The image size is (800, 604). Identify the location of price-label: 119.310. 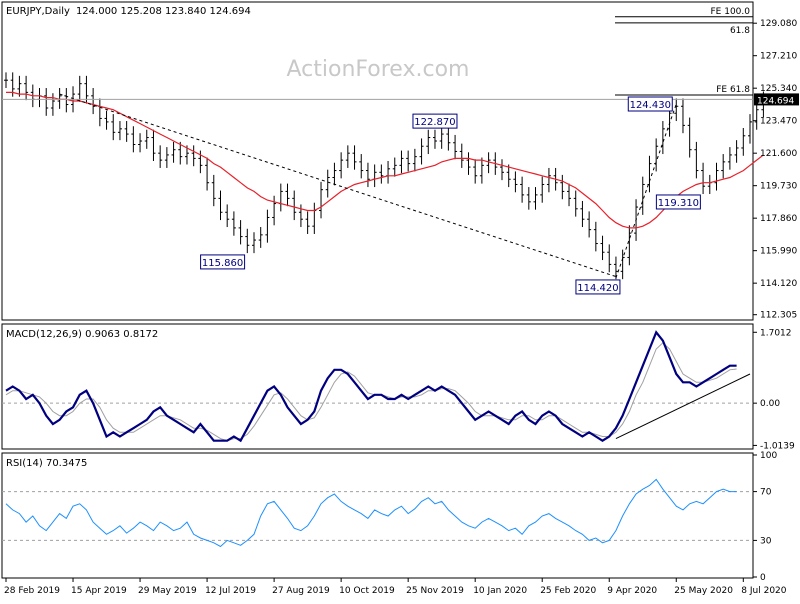
(678, 202).